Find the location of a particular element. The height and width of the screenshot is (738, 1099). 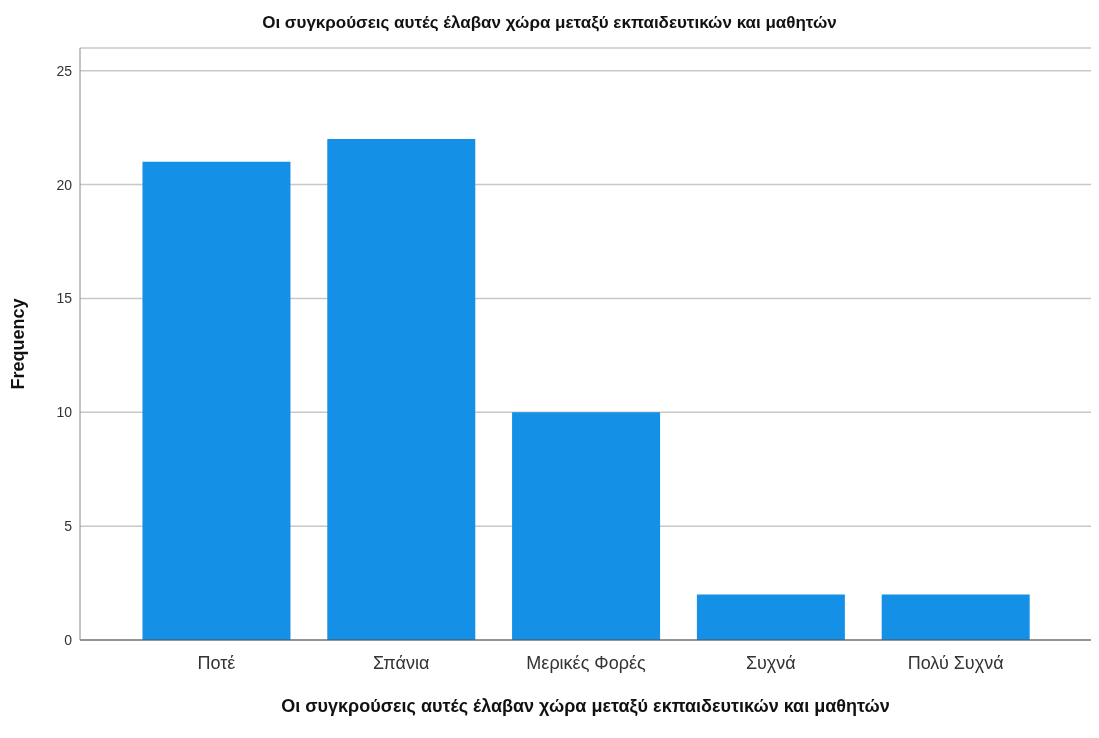

y-axis-title: Frequency is located at coordinates (18, 344).